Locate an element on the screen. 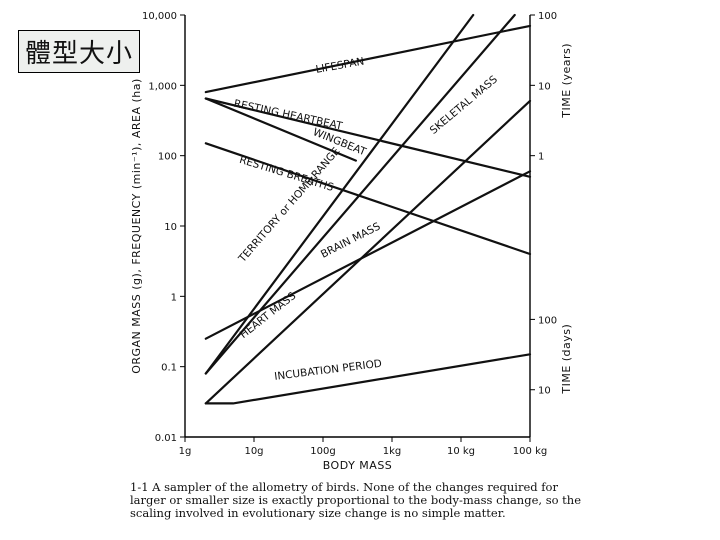 The height and width of the screenshot is (540, 720). page-title: 體型大小 is located at coordinates (79, 51).